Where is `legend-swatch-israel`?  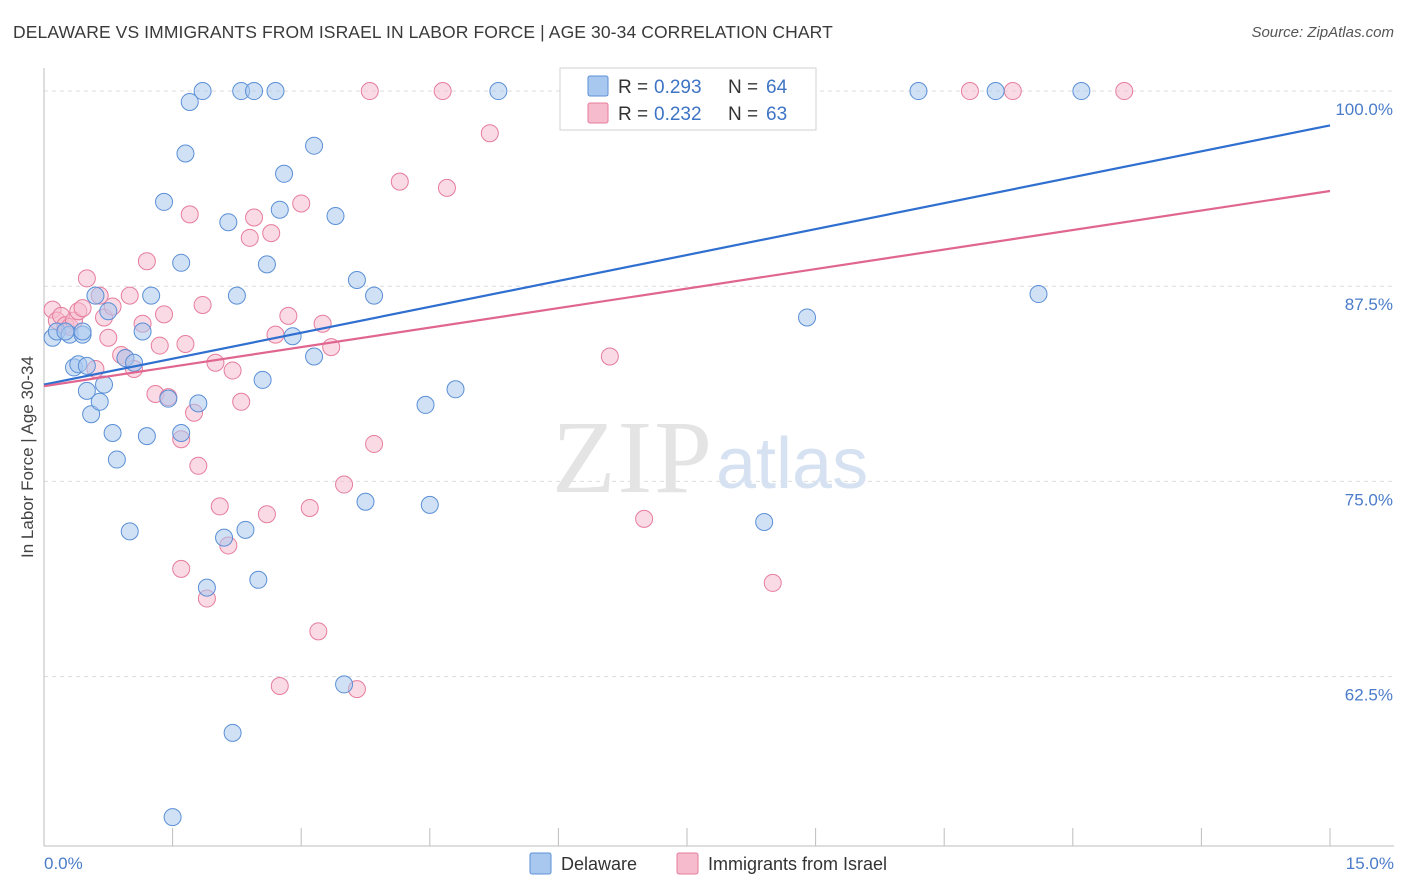
legend-swatch-israel is located at coordinates (598, 113).